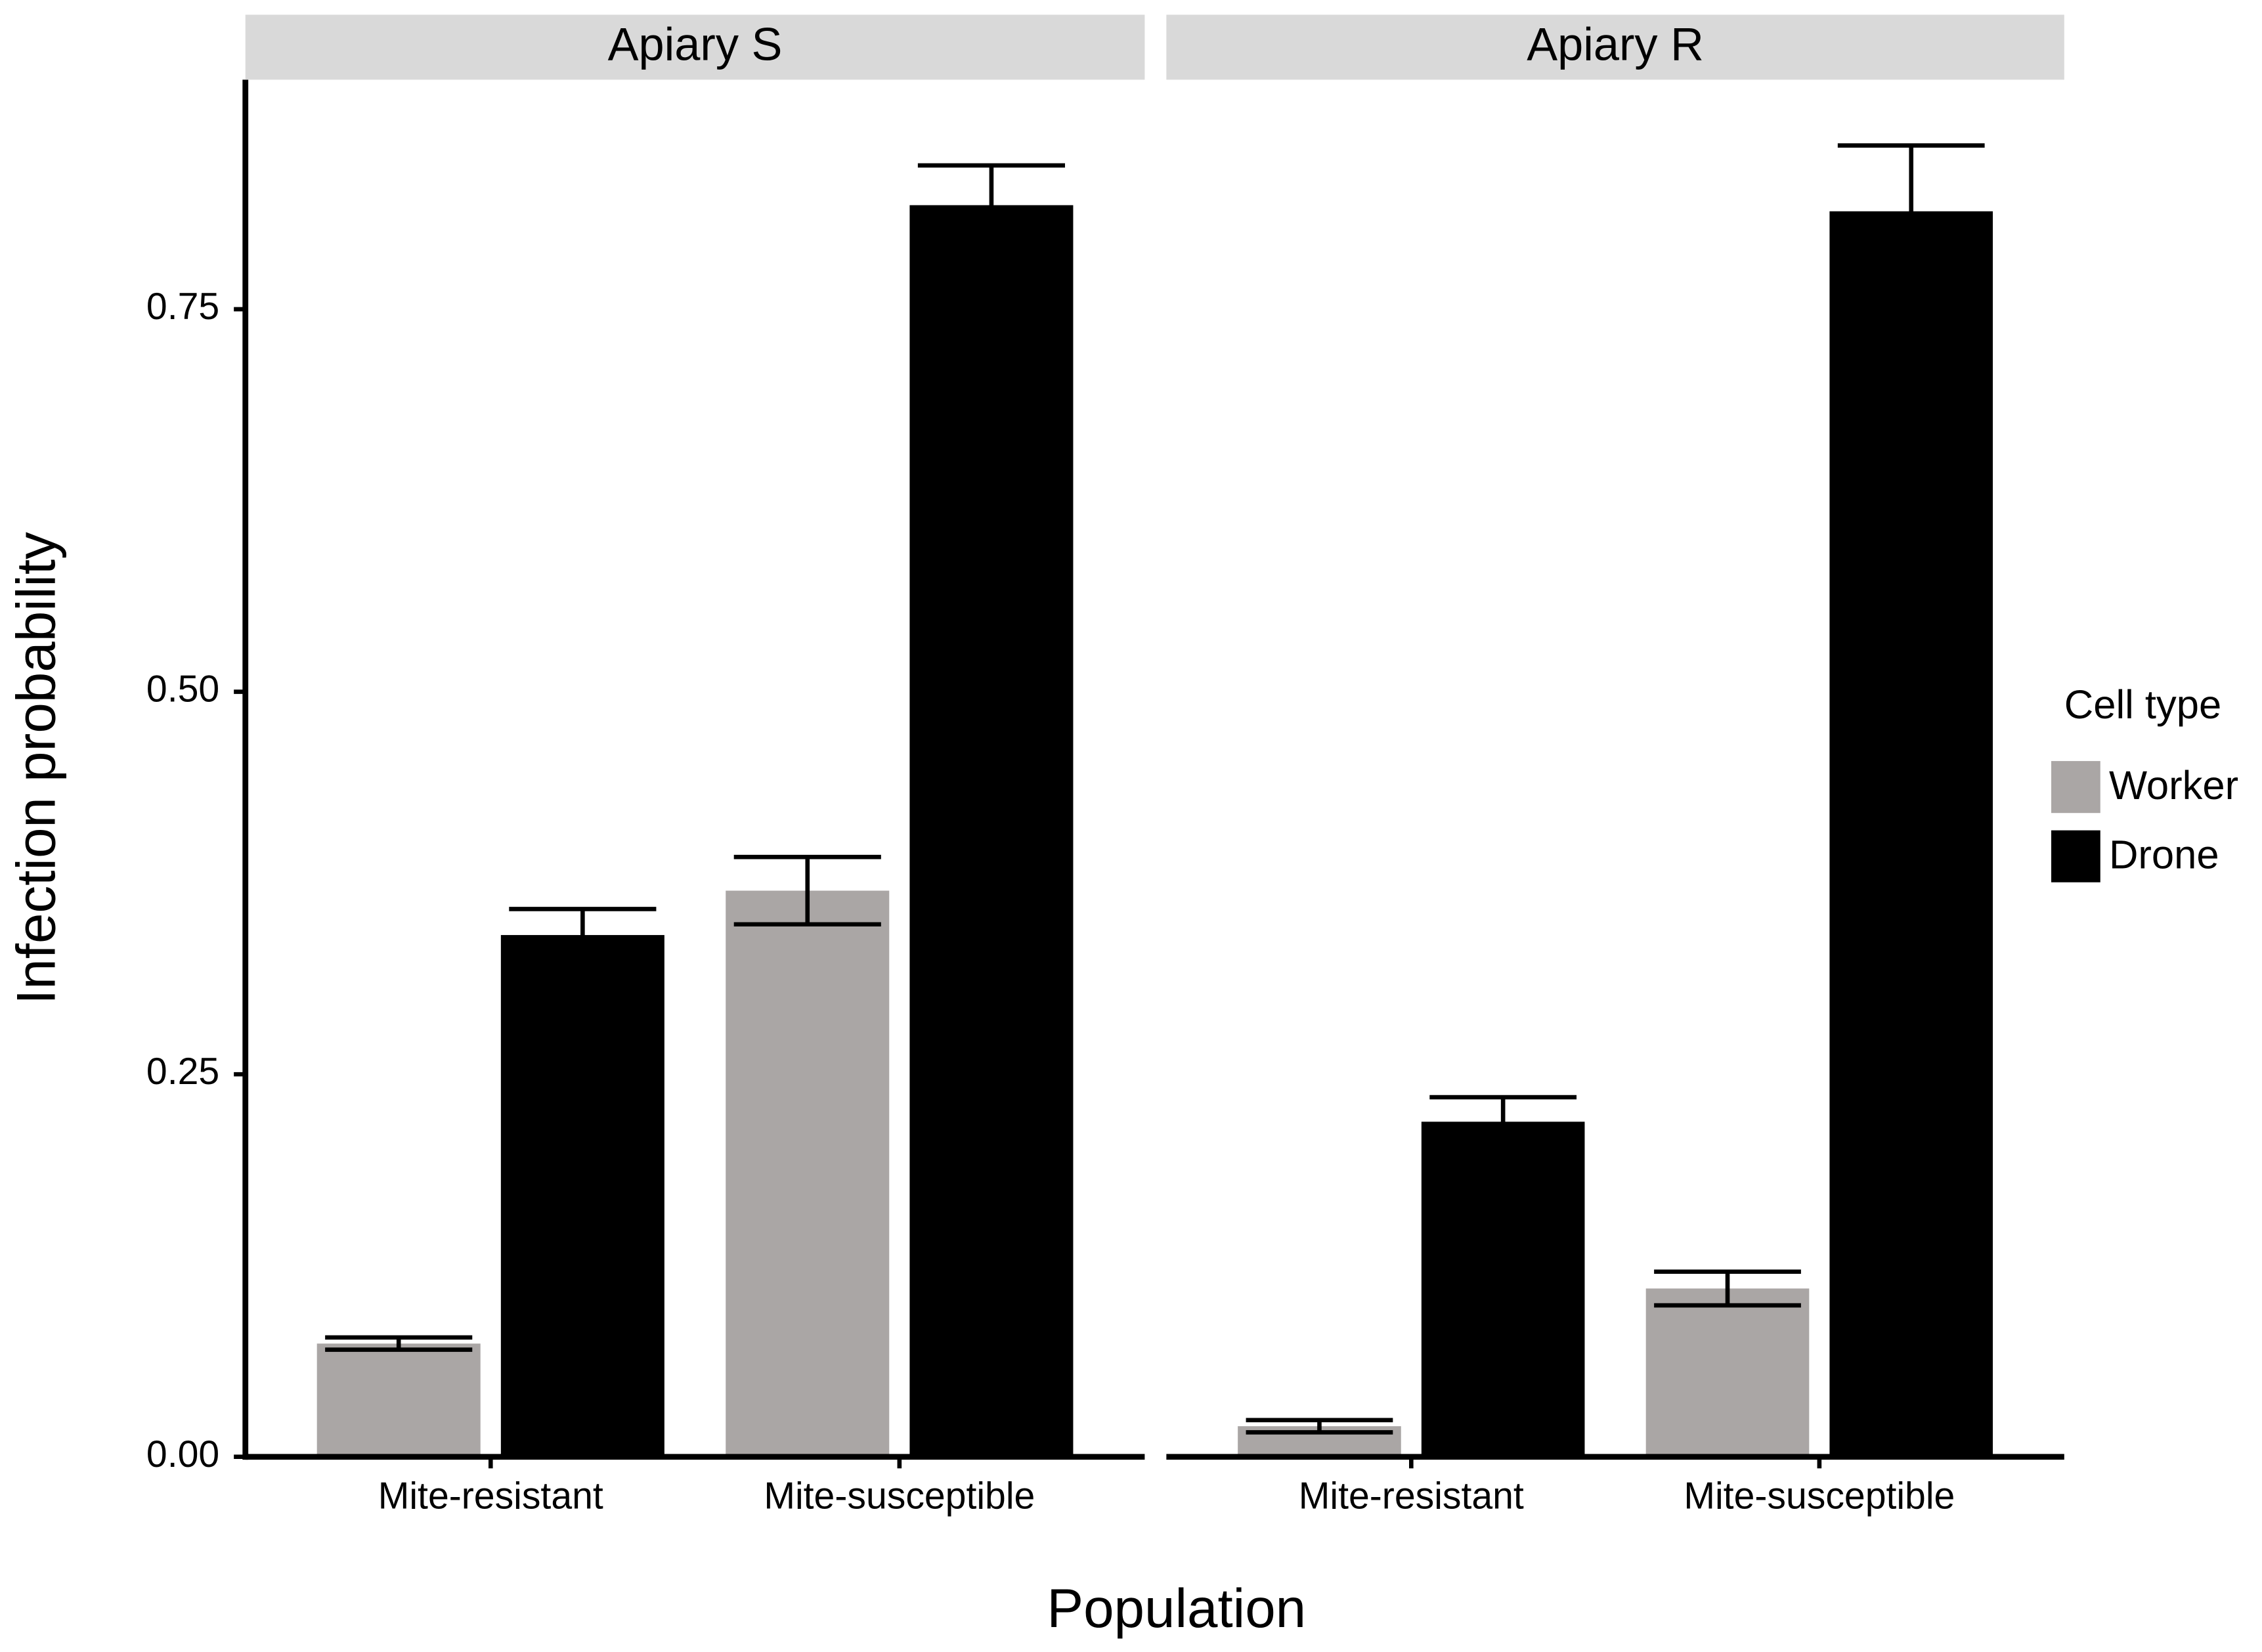 The height and width of the screenshot is (1652, 2262). Describe the element at coordinates (182, 689) in the screenshot. I see `y-tick-label: 0.50` at that location.